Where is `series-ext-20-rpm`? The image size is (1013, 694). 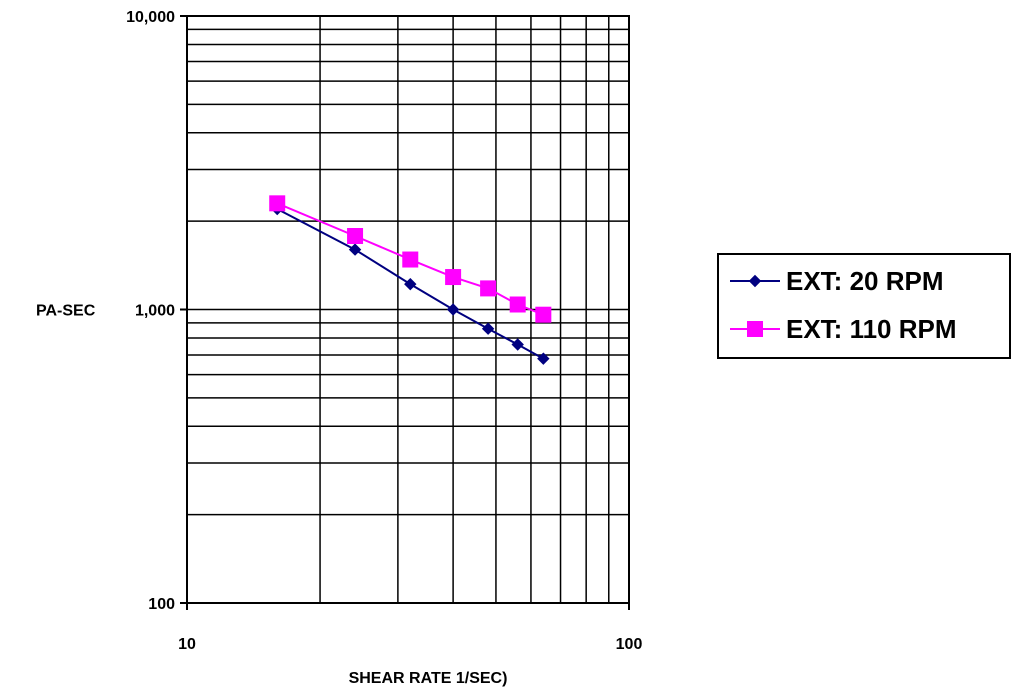 series-ext-20-rpm is located at coordinates (410, 283).